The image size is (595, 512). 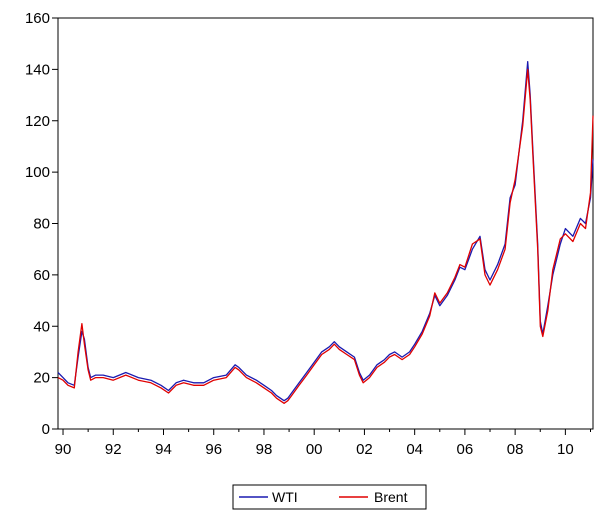 I want to click on x-tick-label: 92, so click(x=113, y=449).